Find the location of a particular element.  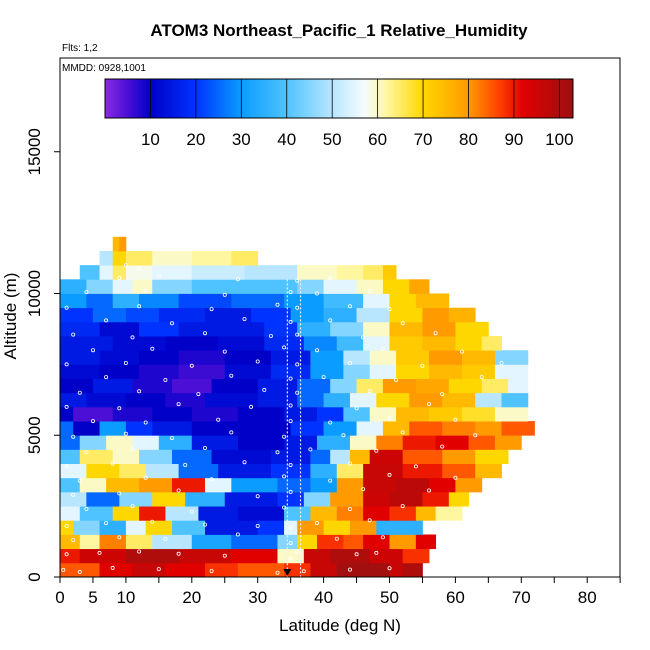

colorbar-tick-label: 60 is located at coordinates (377, 139).